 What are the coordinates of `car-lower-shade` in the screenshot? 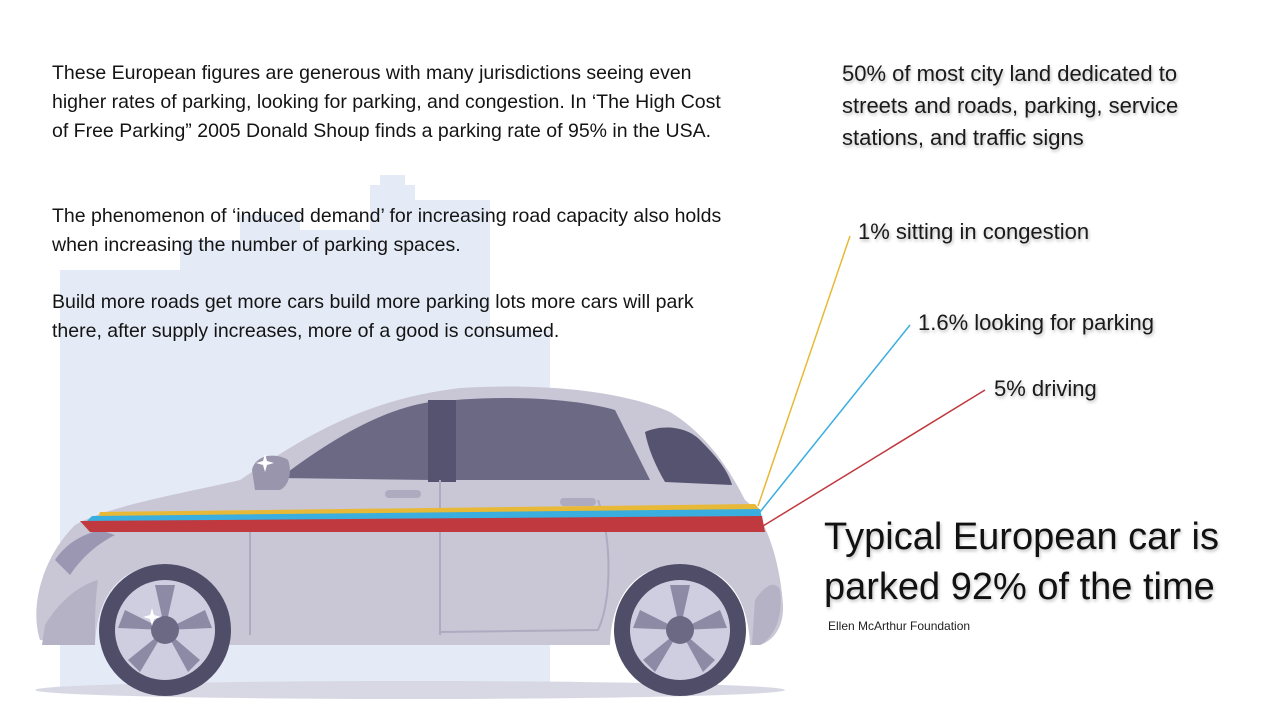 It's located at (70, 612).